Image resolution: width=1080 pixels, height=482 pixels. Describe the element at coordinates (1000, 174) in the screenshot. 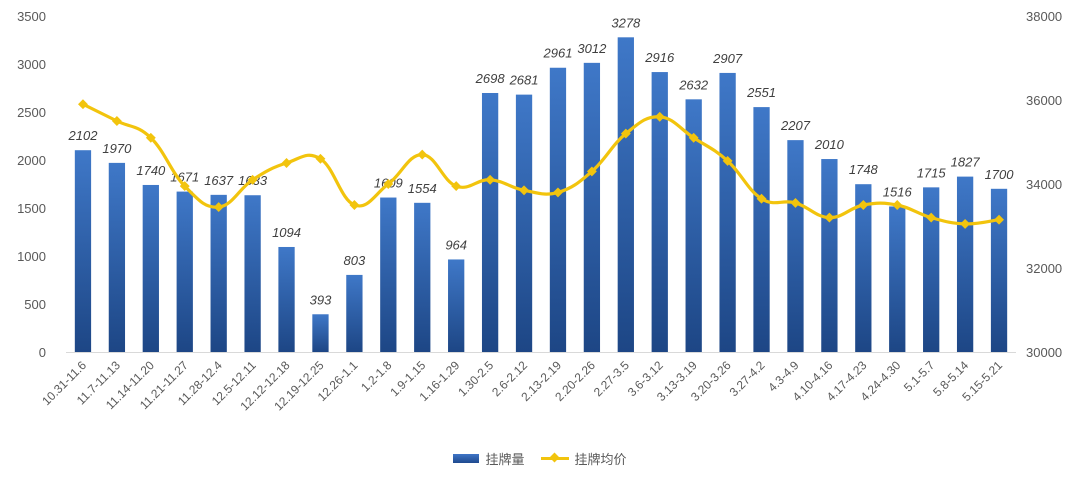

I see `bar-data-label: 1700` at that location.